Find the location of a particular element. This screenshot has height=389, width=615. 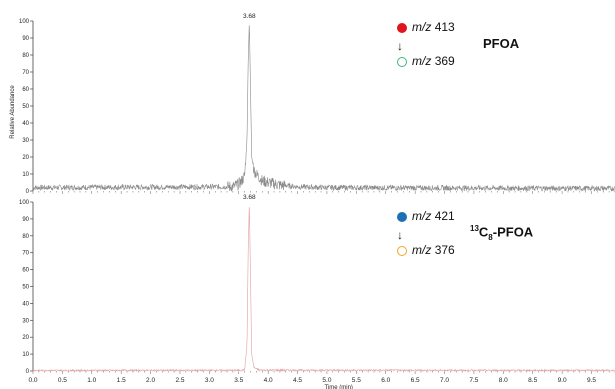

mz-value: 413 is located at coordinates (444, 27).